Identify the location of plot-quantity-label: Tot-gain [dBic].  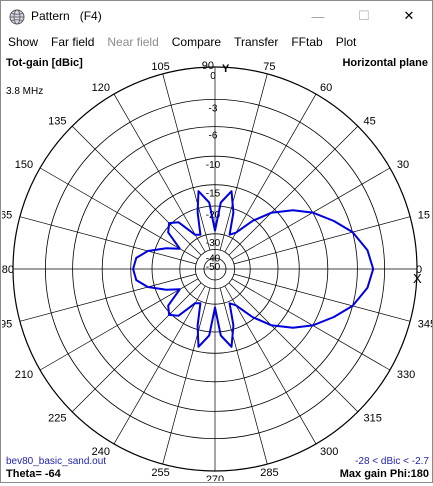
(44, 63).